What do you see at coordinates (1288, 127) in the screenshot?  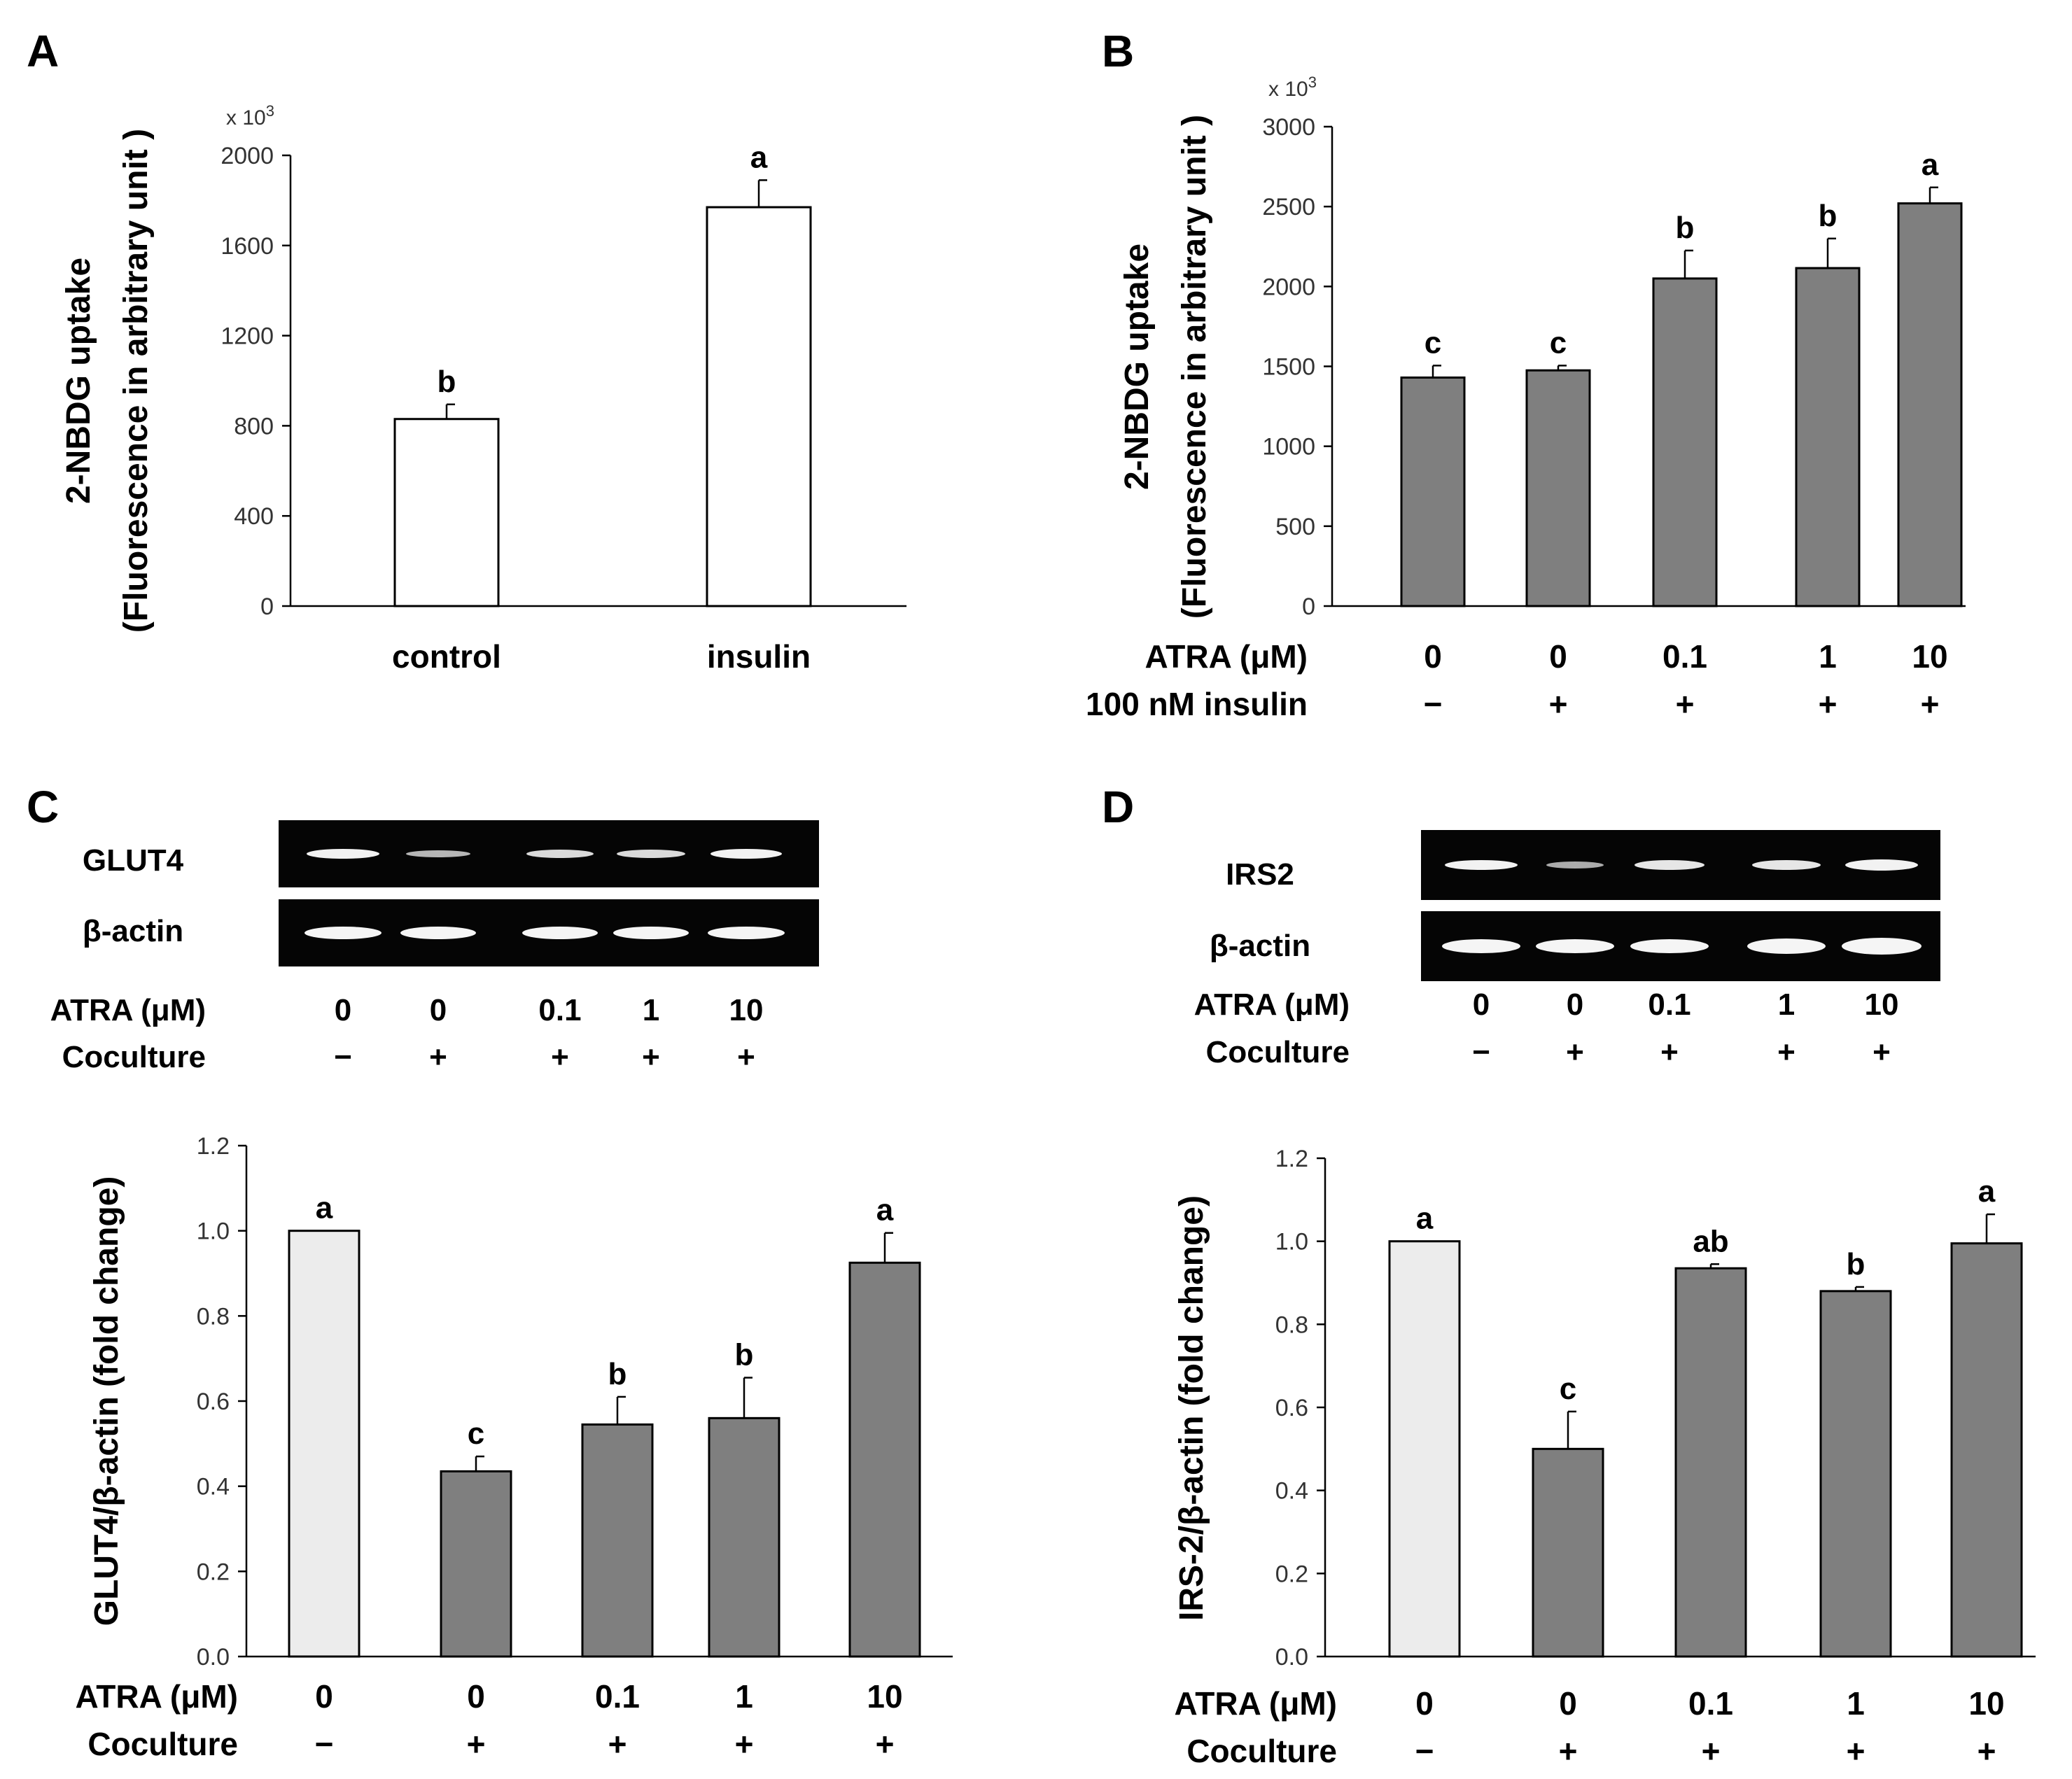 I see `y-tick-label: 3000` at bounding box center [1288, 127].